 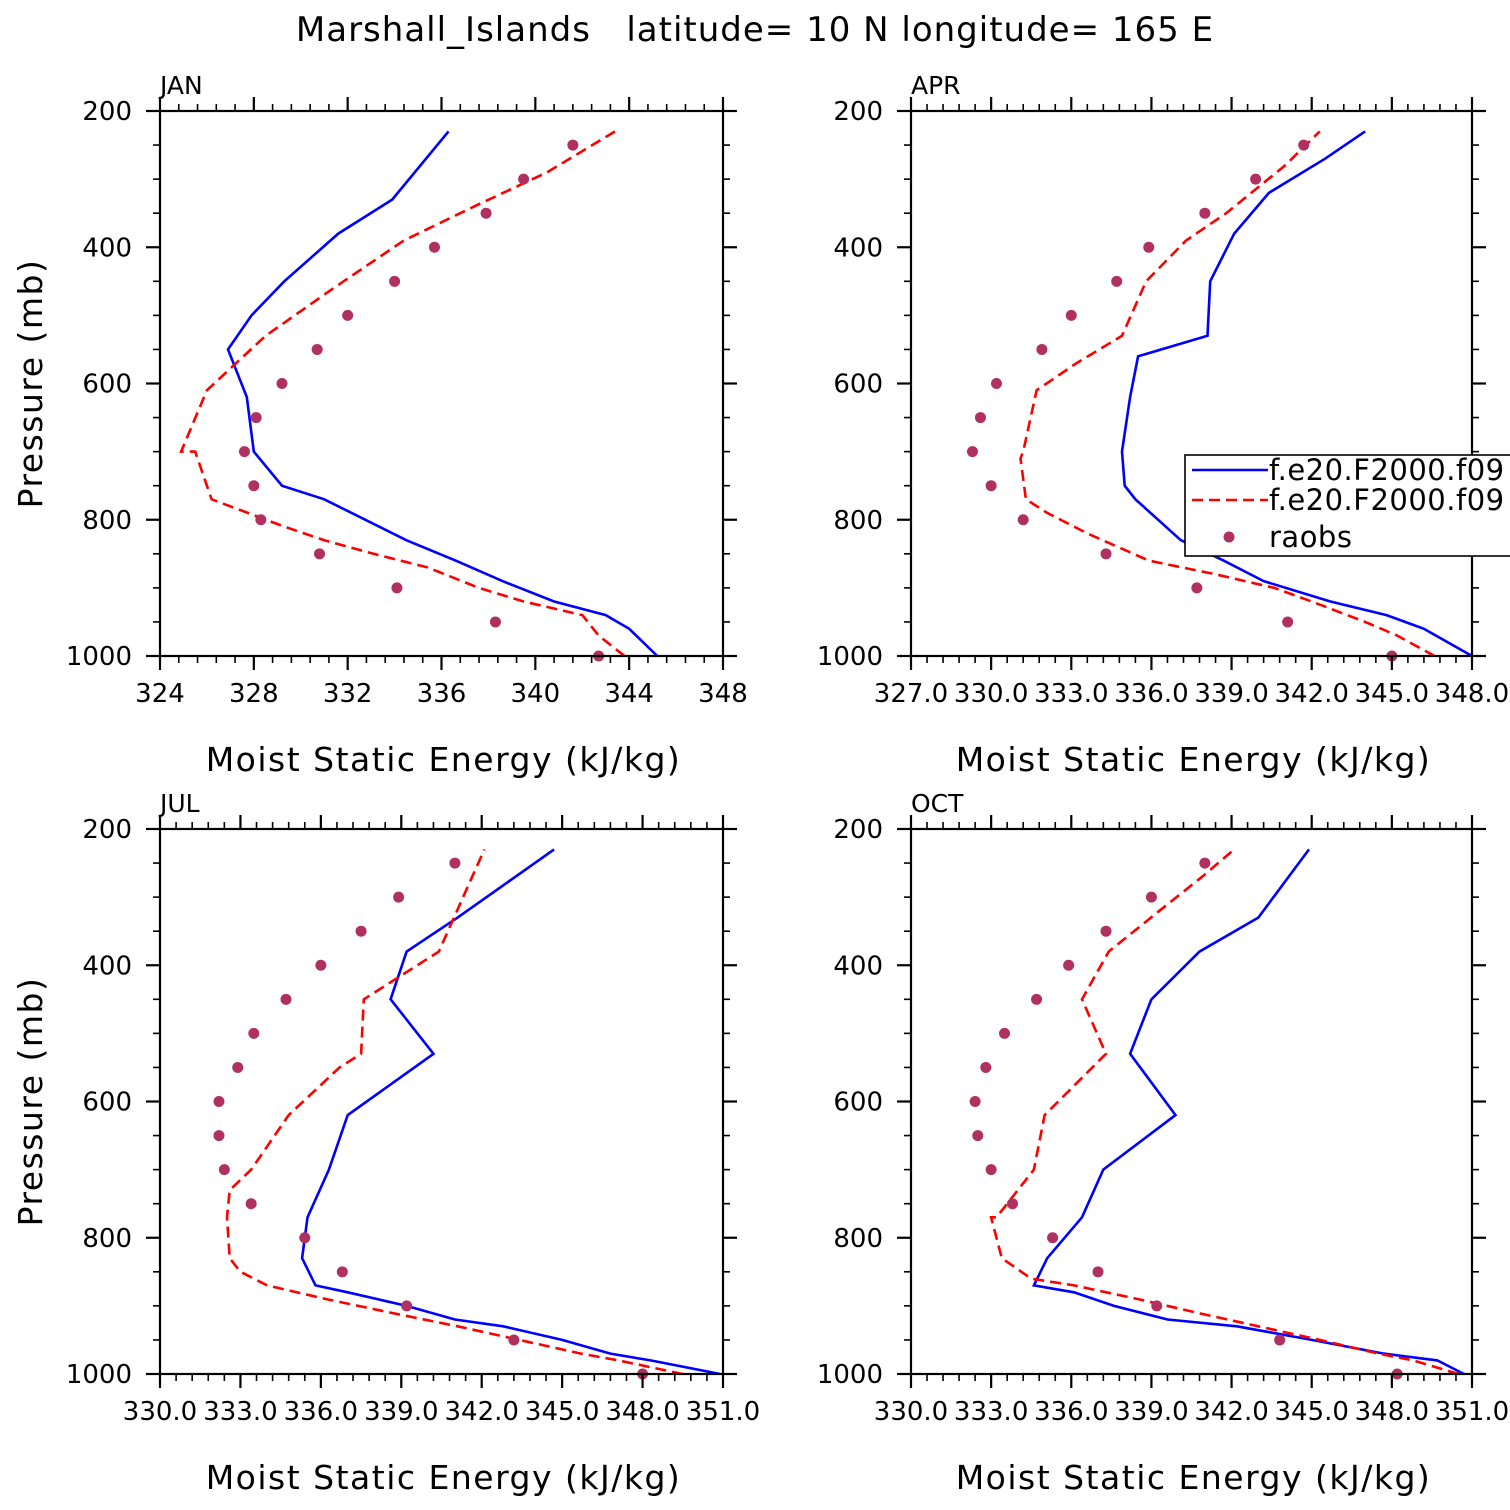 I want to click on x-tick-label: 327.0, so click(x=911, y=694).